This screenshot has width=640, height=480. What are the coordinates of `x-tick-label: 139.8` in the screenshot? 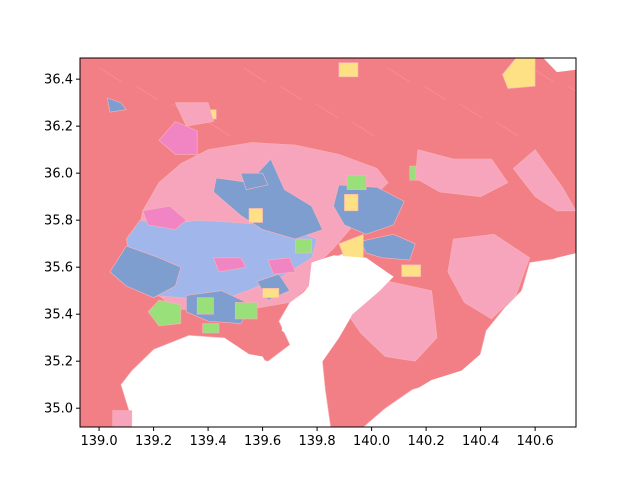 It's located at (316, 441).